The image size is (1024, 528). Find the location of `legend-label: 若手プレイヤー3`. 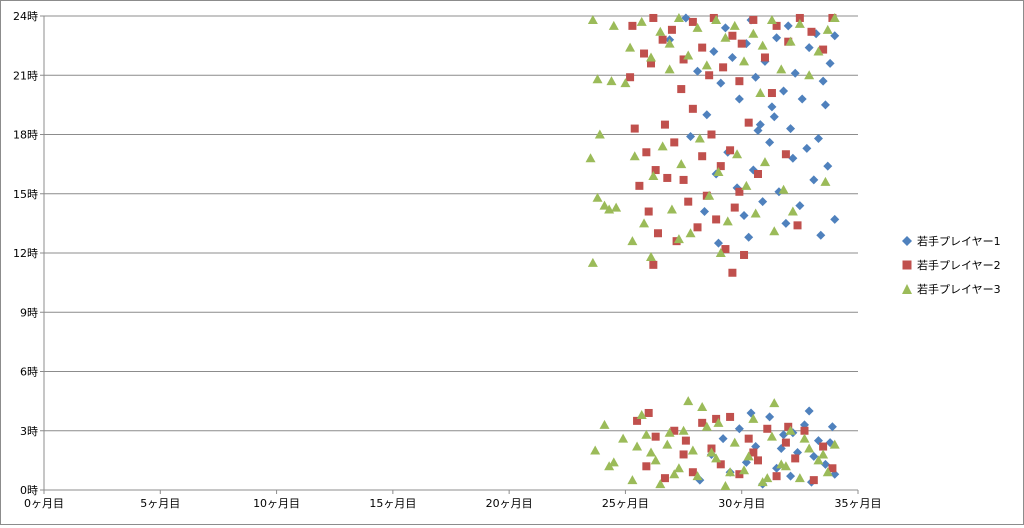

legend-label: 若手プレイヤー3 is located at coordinates (959, 289).